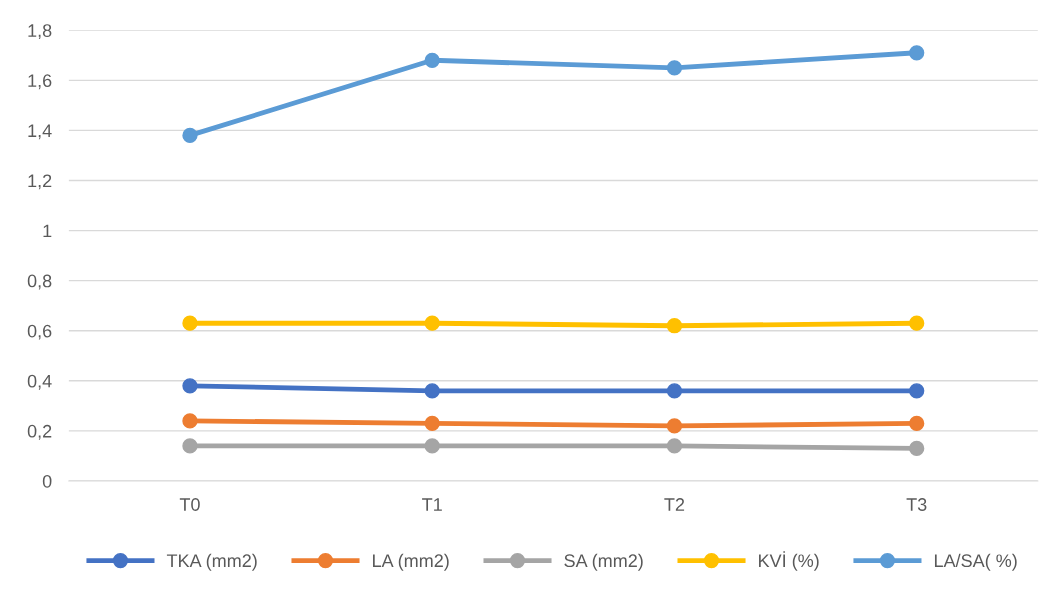  Describe the element at coordinates (603, 562) in the screenshot. I see `legend-label: SA (mm2)` at that location.